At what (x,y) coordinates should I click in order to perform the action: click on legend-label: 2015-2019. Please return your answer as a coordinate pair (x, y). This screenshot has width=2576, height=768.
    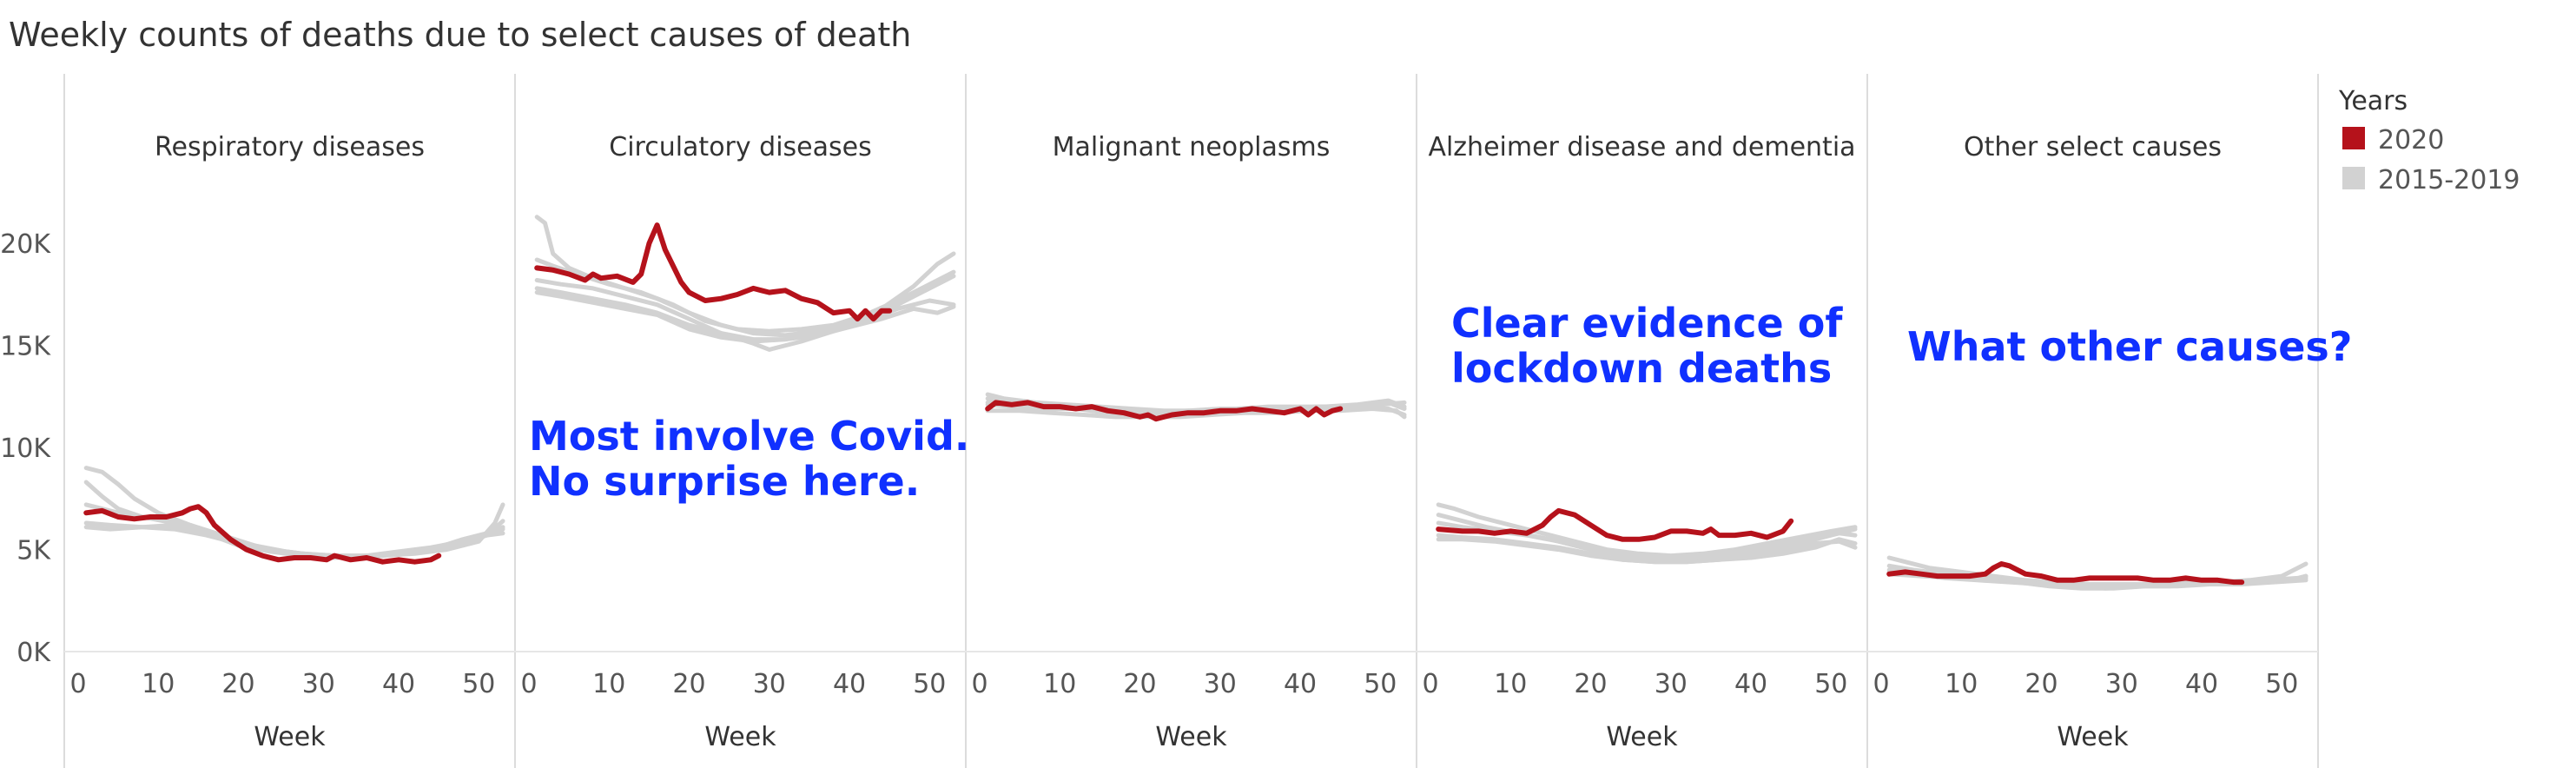
    Looking at the image, I should click on (2449, 180).